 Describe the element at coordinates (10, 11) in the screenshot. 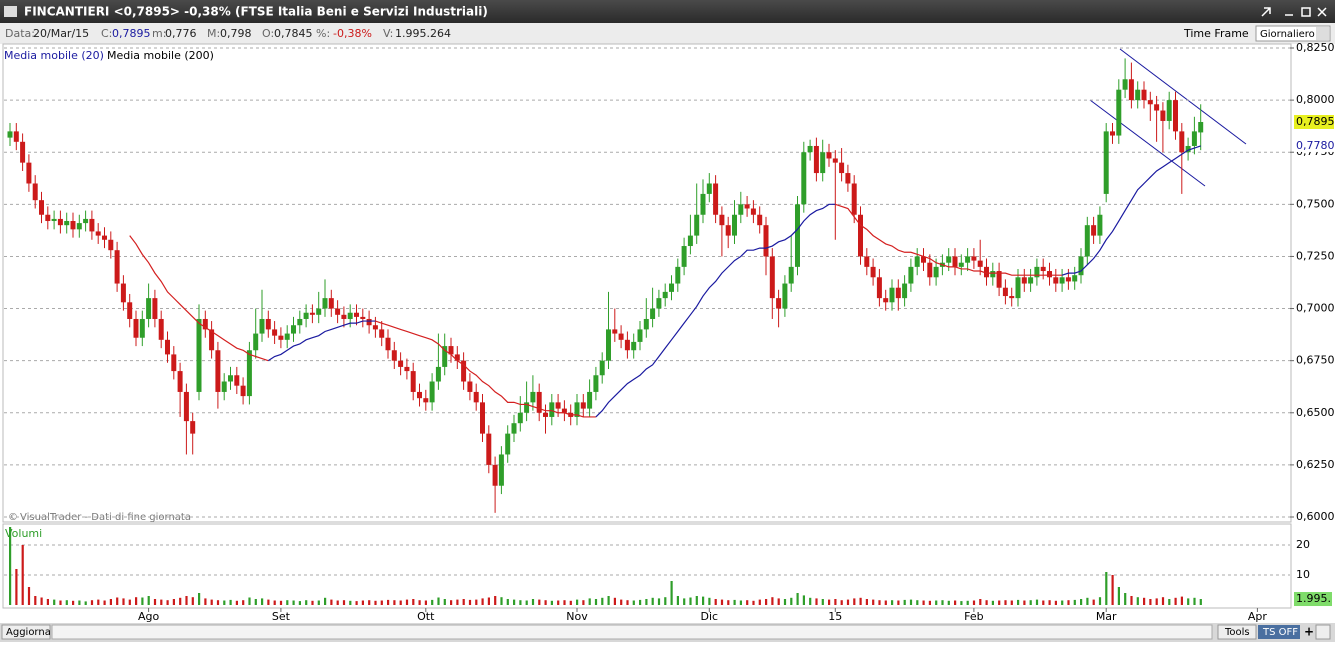

I see `app-icon` at that location.